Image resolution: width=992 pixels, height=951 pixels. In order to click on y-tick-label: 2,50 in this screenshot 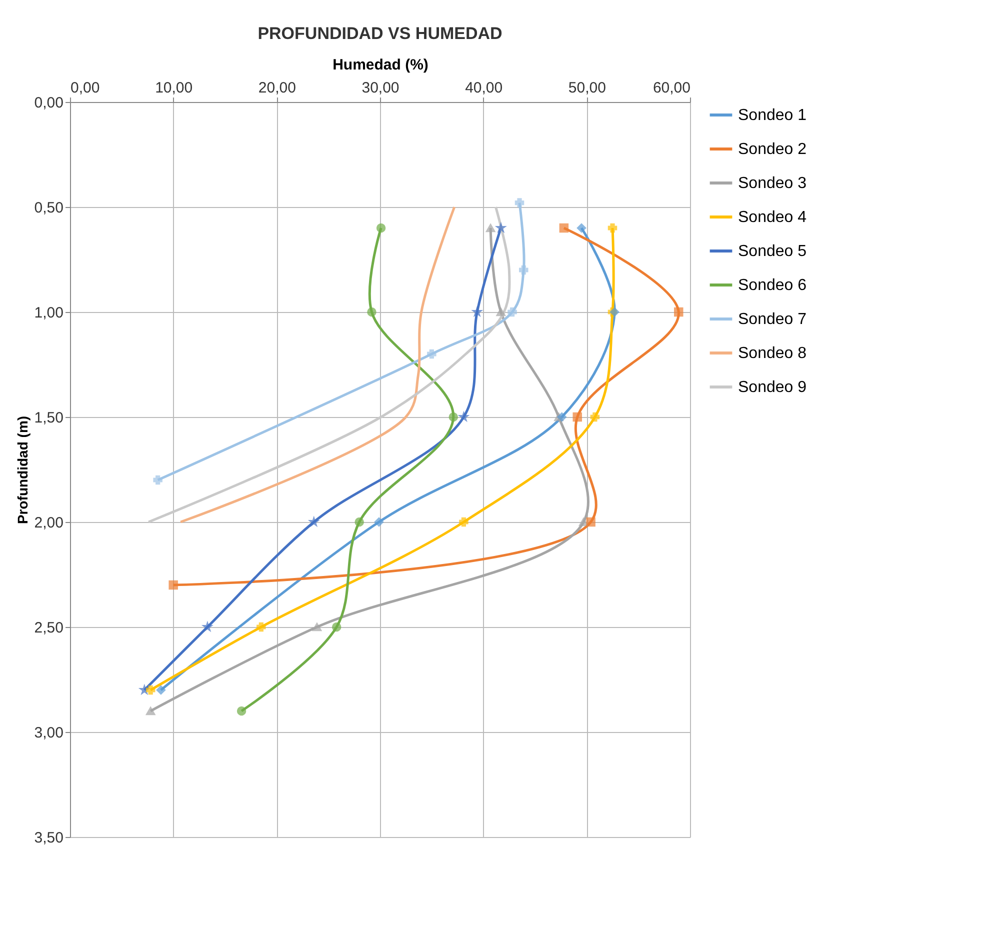, I will do `click(49, 628)`.